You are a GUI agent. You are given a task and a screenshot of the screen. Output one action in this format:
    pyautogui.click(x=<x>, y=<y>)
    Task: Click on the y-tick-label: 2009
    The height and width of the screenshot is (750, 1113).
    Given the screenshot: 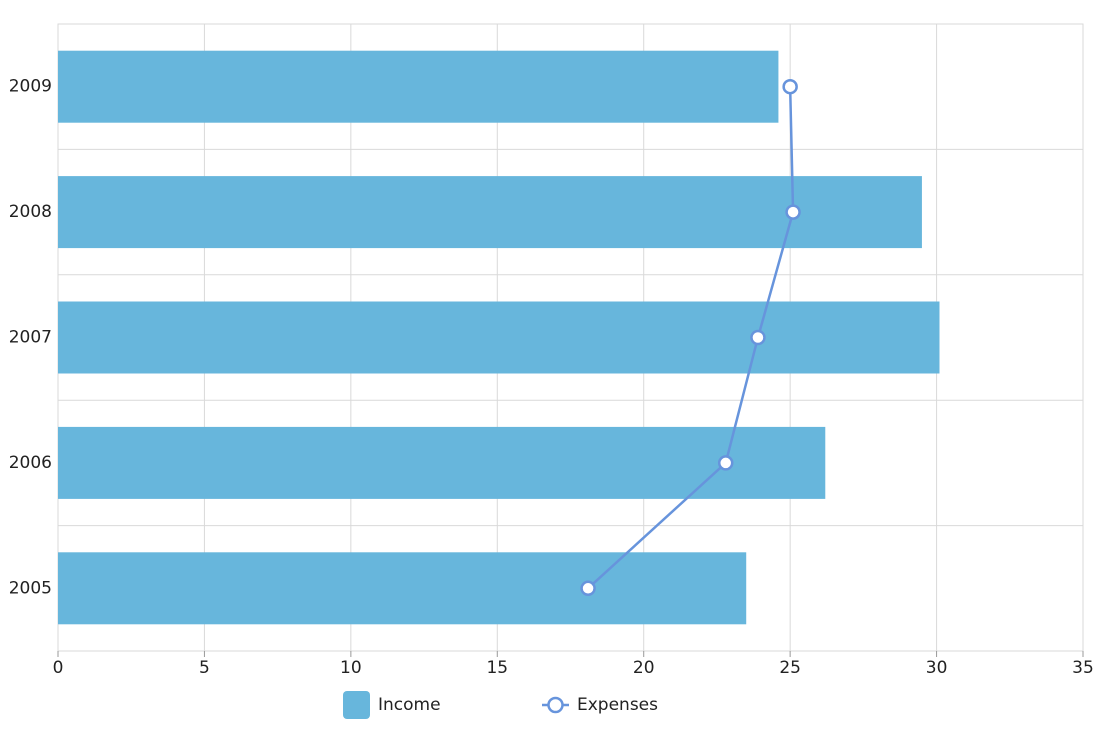 What is the action you would take?
    pyautogui.click(x=30, y=87)
    